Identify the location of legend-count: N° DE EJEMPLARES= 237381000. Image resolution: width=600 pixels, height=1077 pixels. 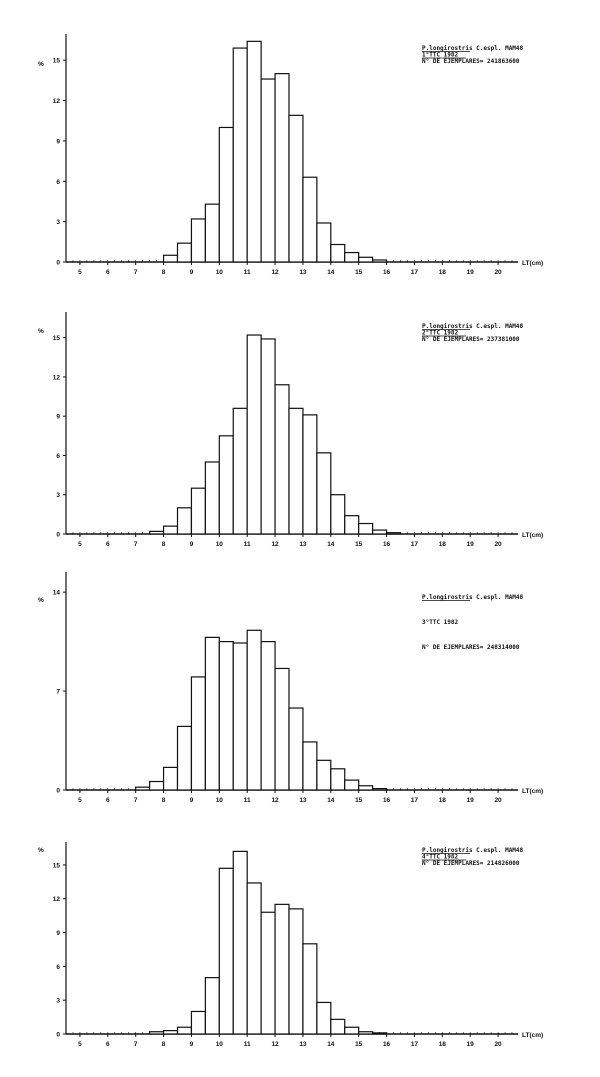
(471, 339).